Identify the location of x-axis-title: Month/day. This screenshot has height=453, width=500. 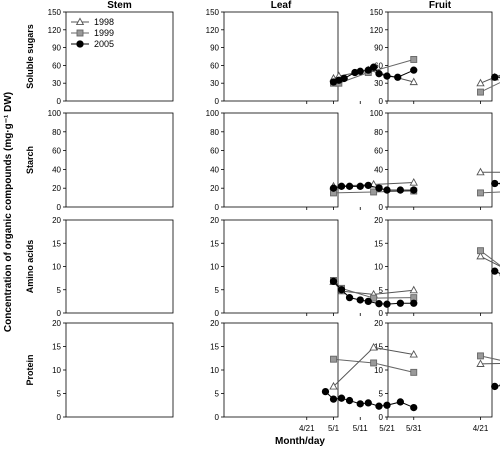
(300, 441).